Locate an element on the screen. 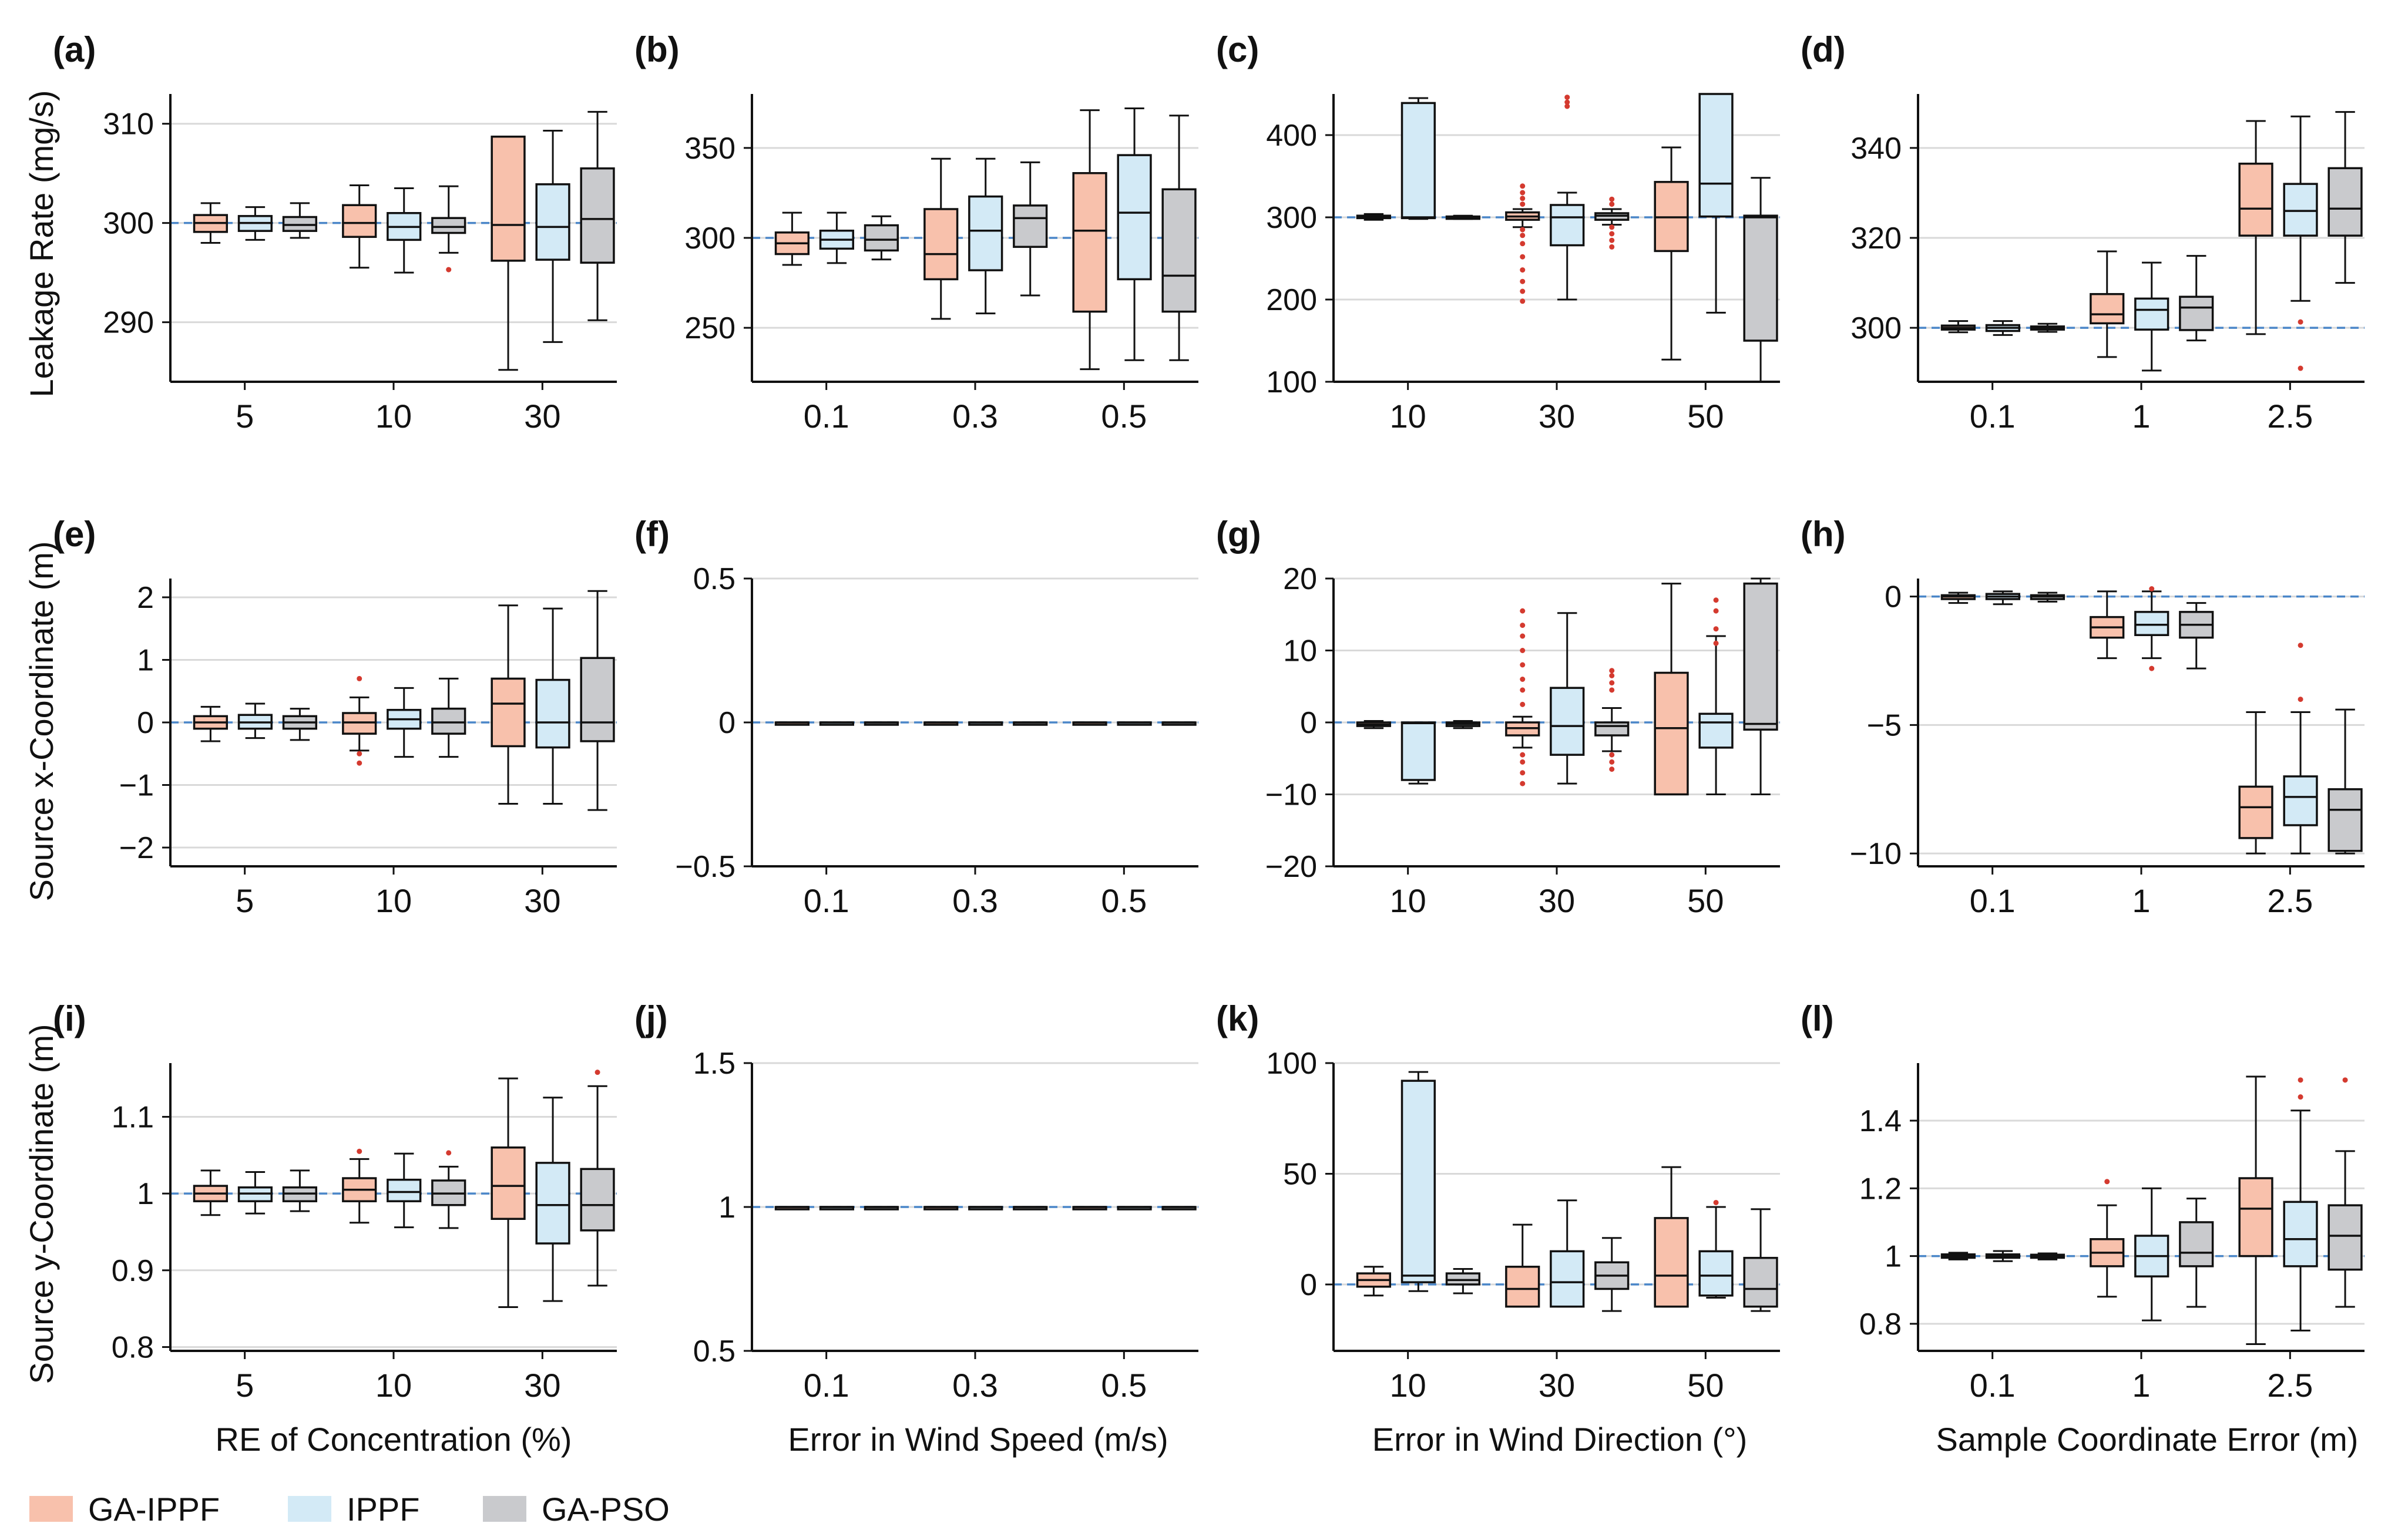 The width and height of the screenshot is (2388, 1540). y-tick-label: −5 is located at coordinates (1884, 725).